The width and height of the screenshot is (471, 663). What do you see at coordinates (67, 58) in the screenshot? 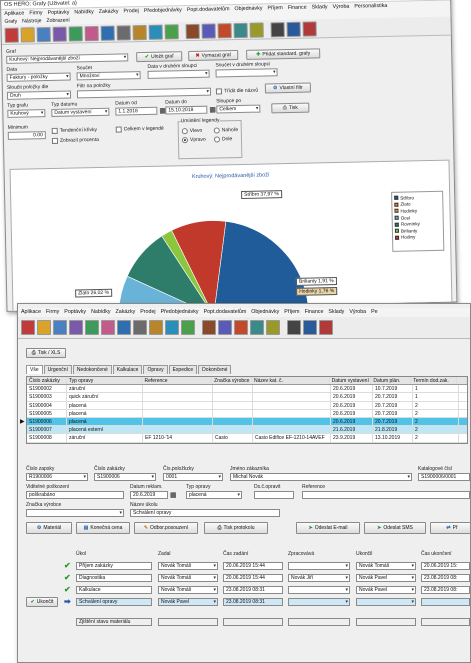
I see `graph-select: Kruhový: Nejprodávanější zboží` at bounding box center [67, 58].